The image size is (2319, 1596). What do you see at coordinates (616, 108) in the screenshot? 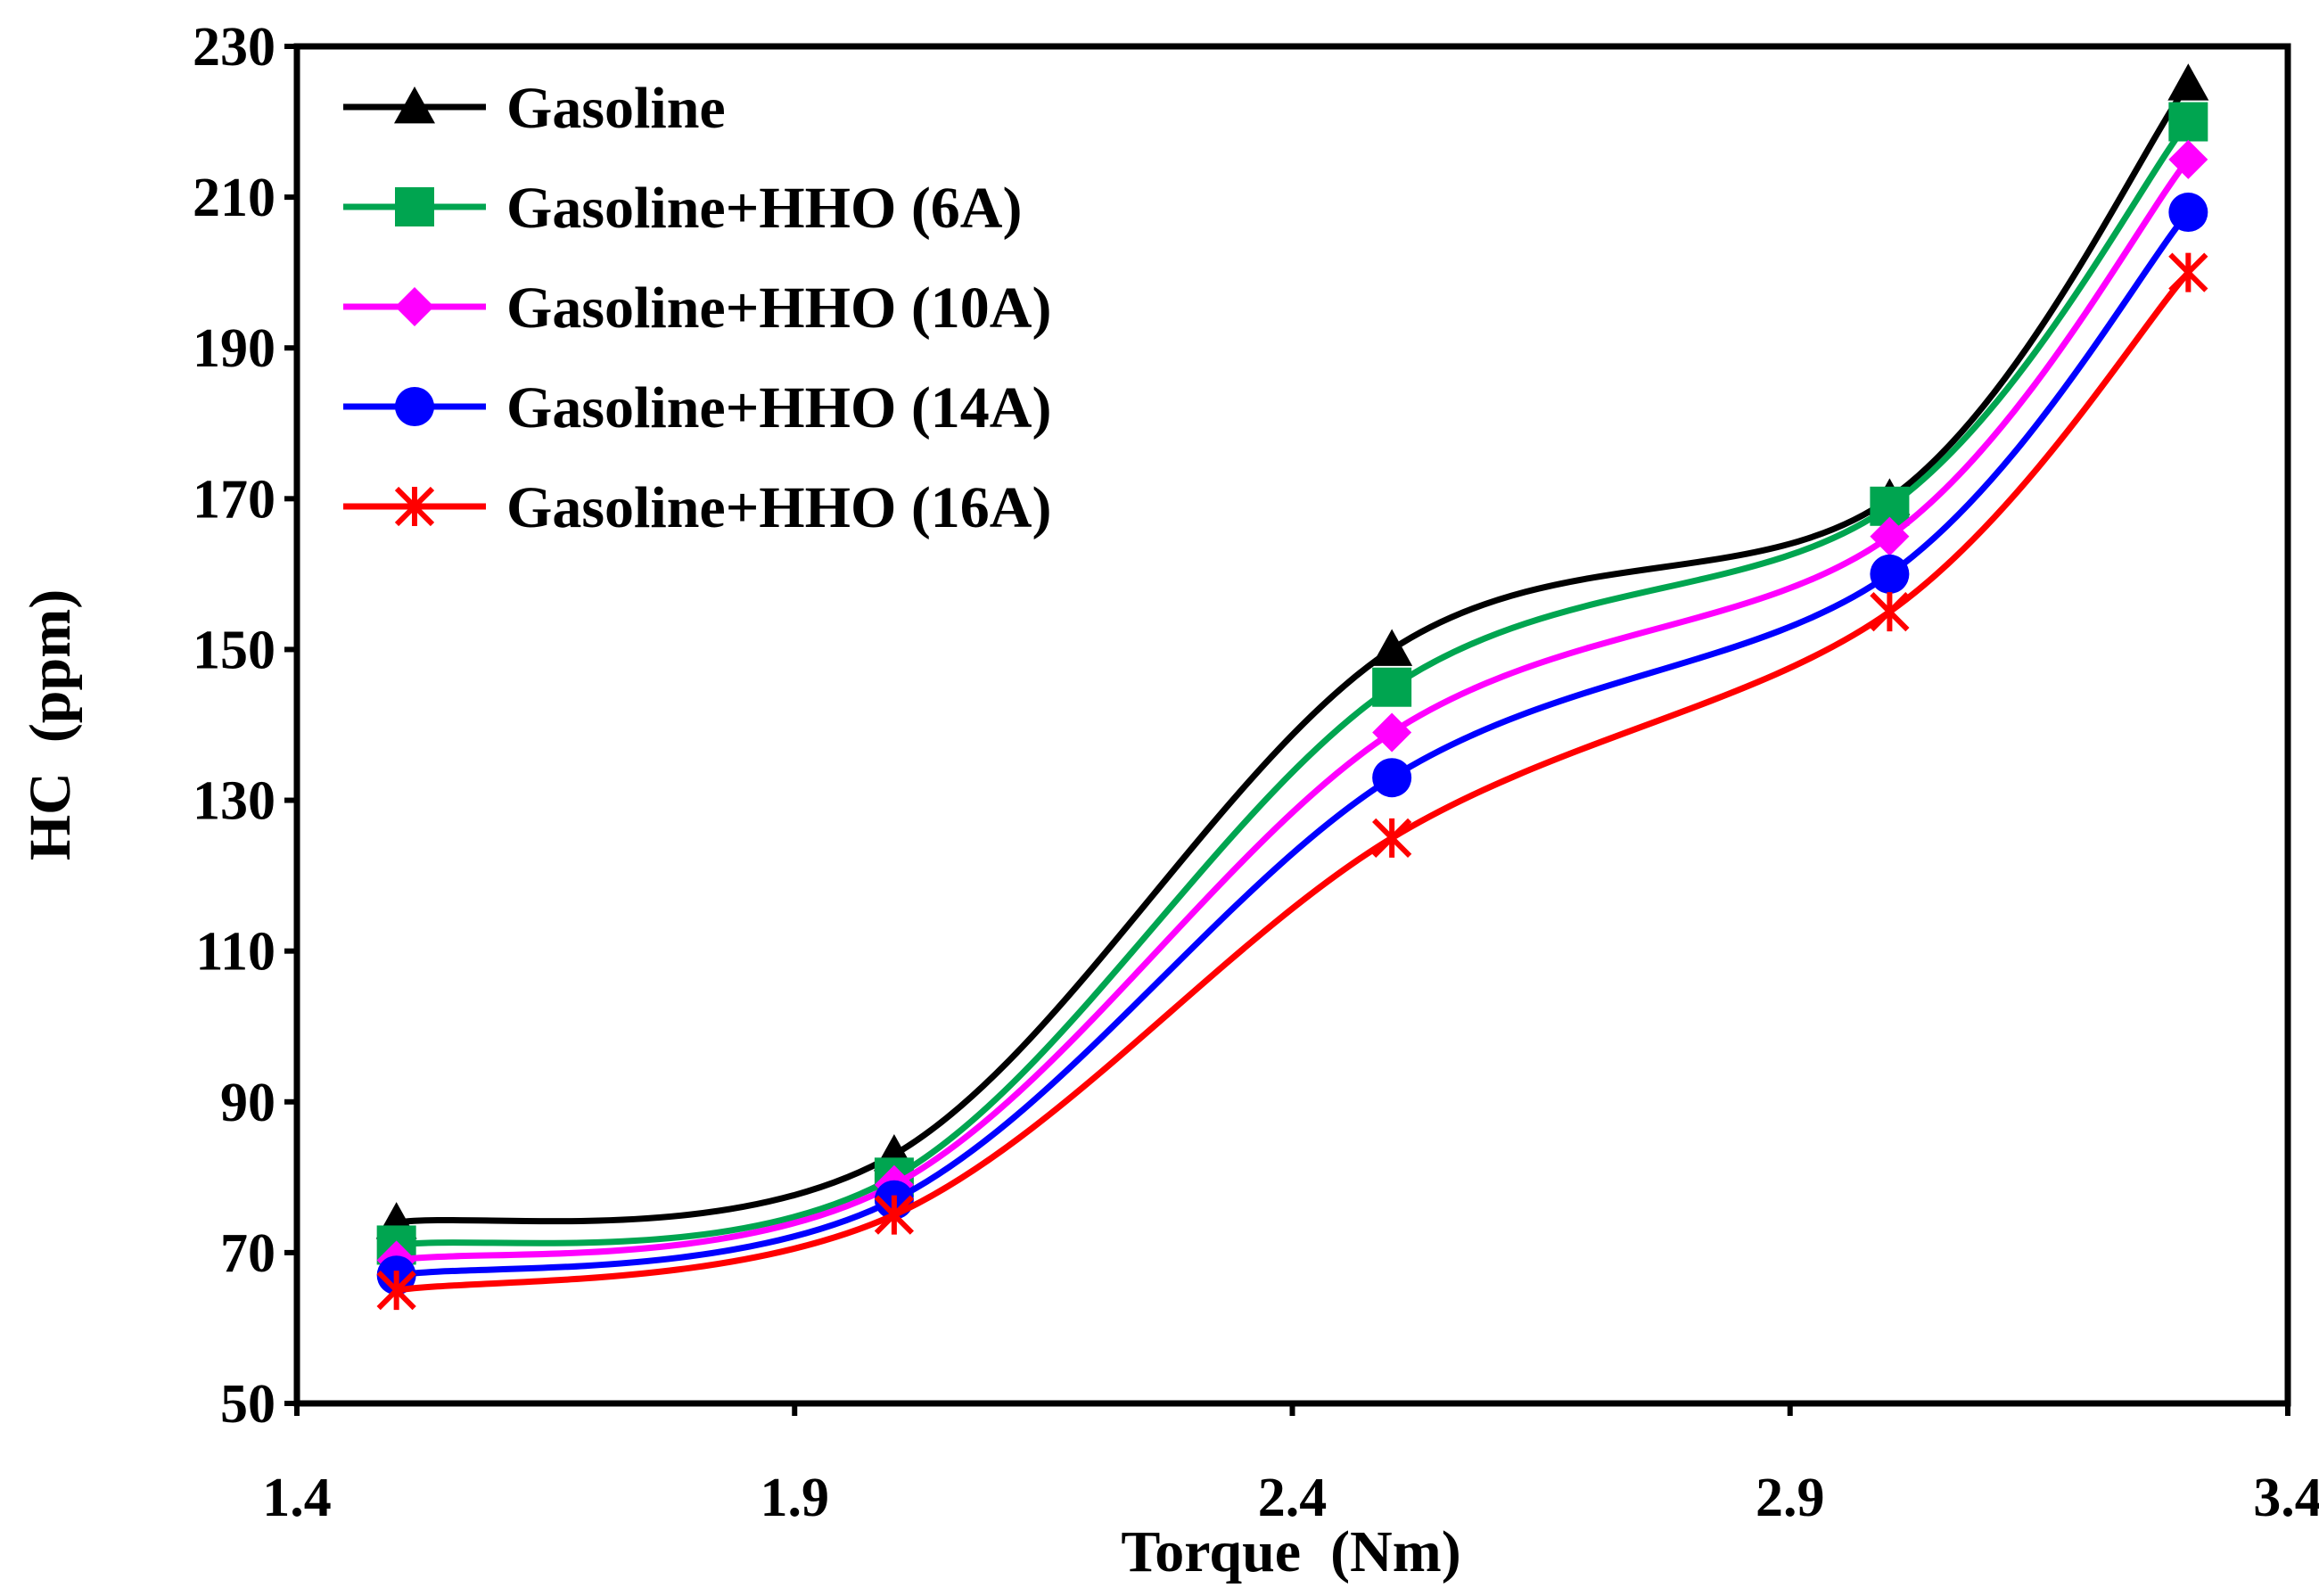
I see `legend-label: Gasoline` at bounding box center [616, 108].